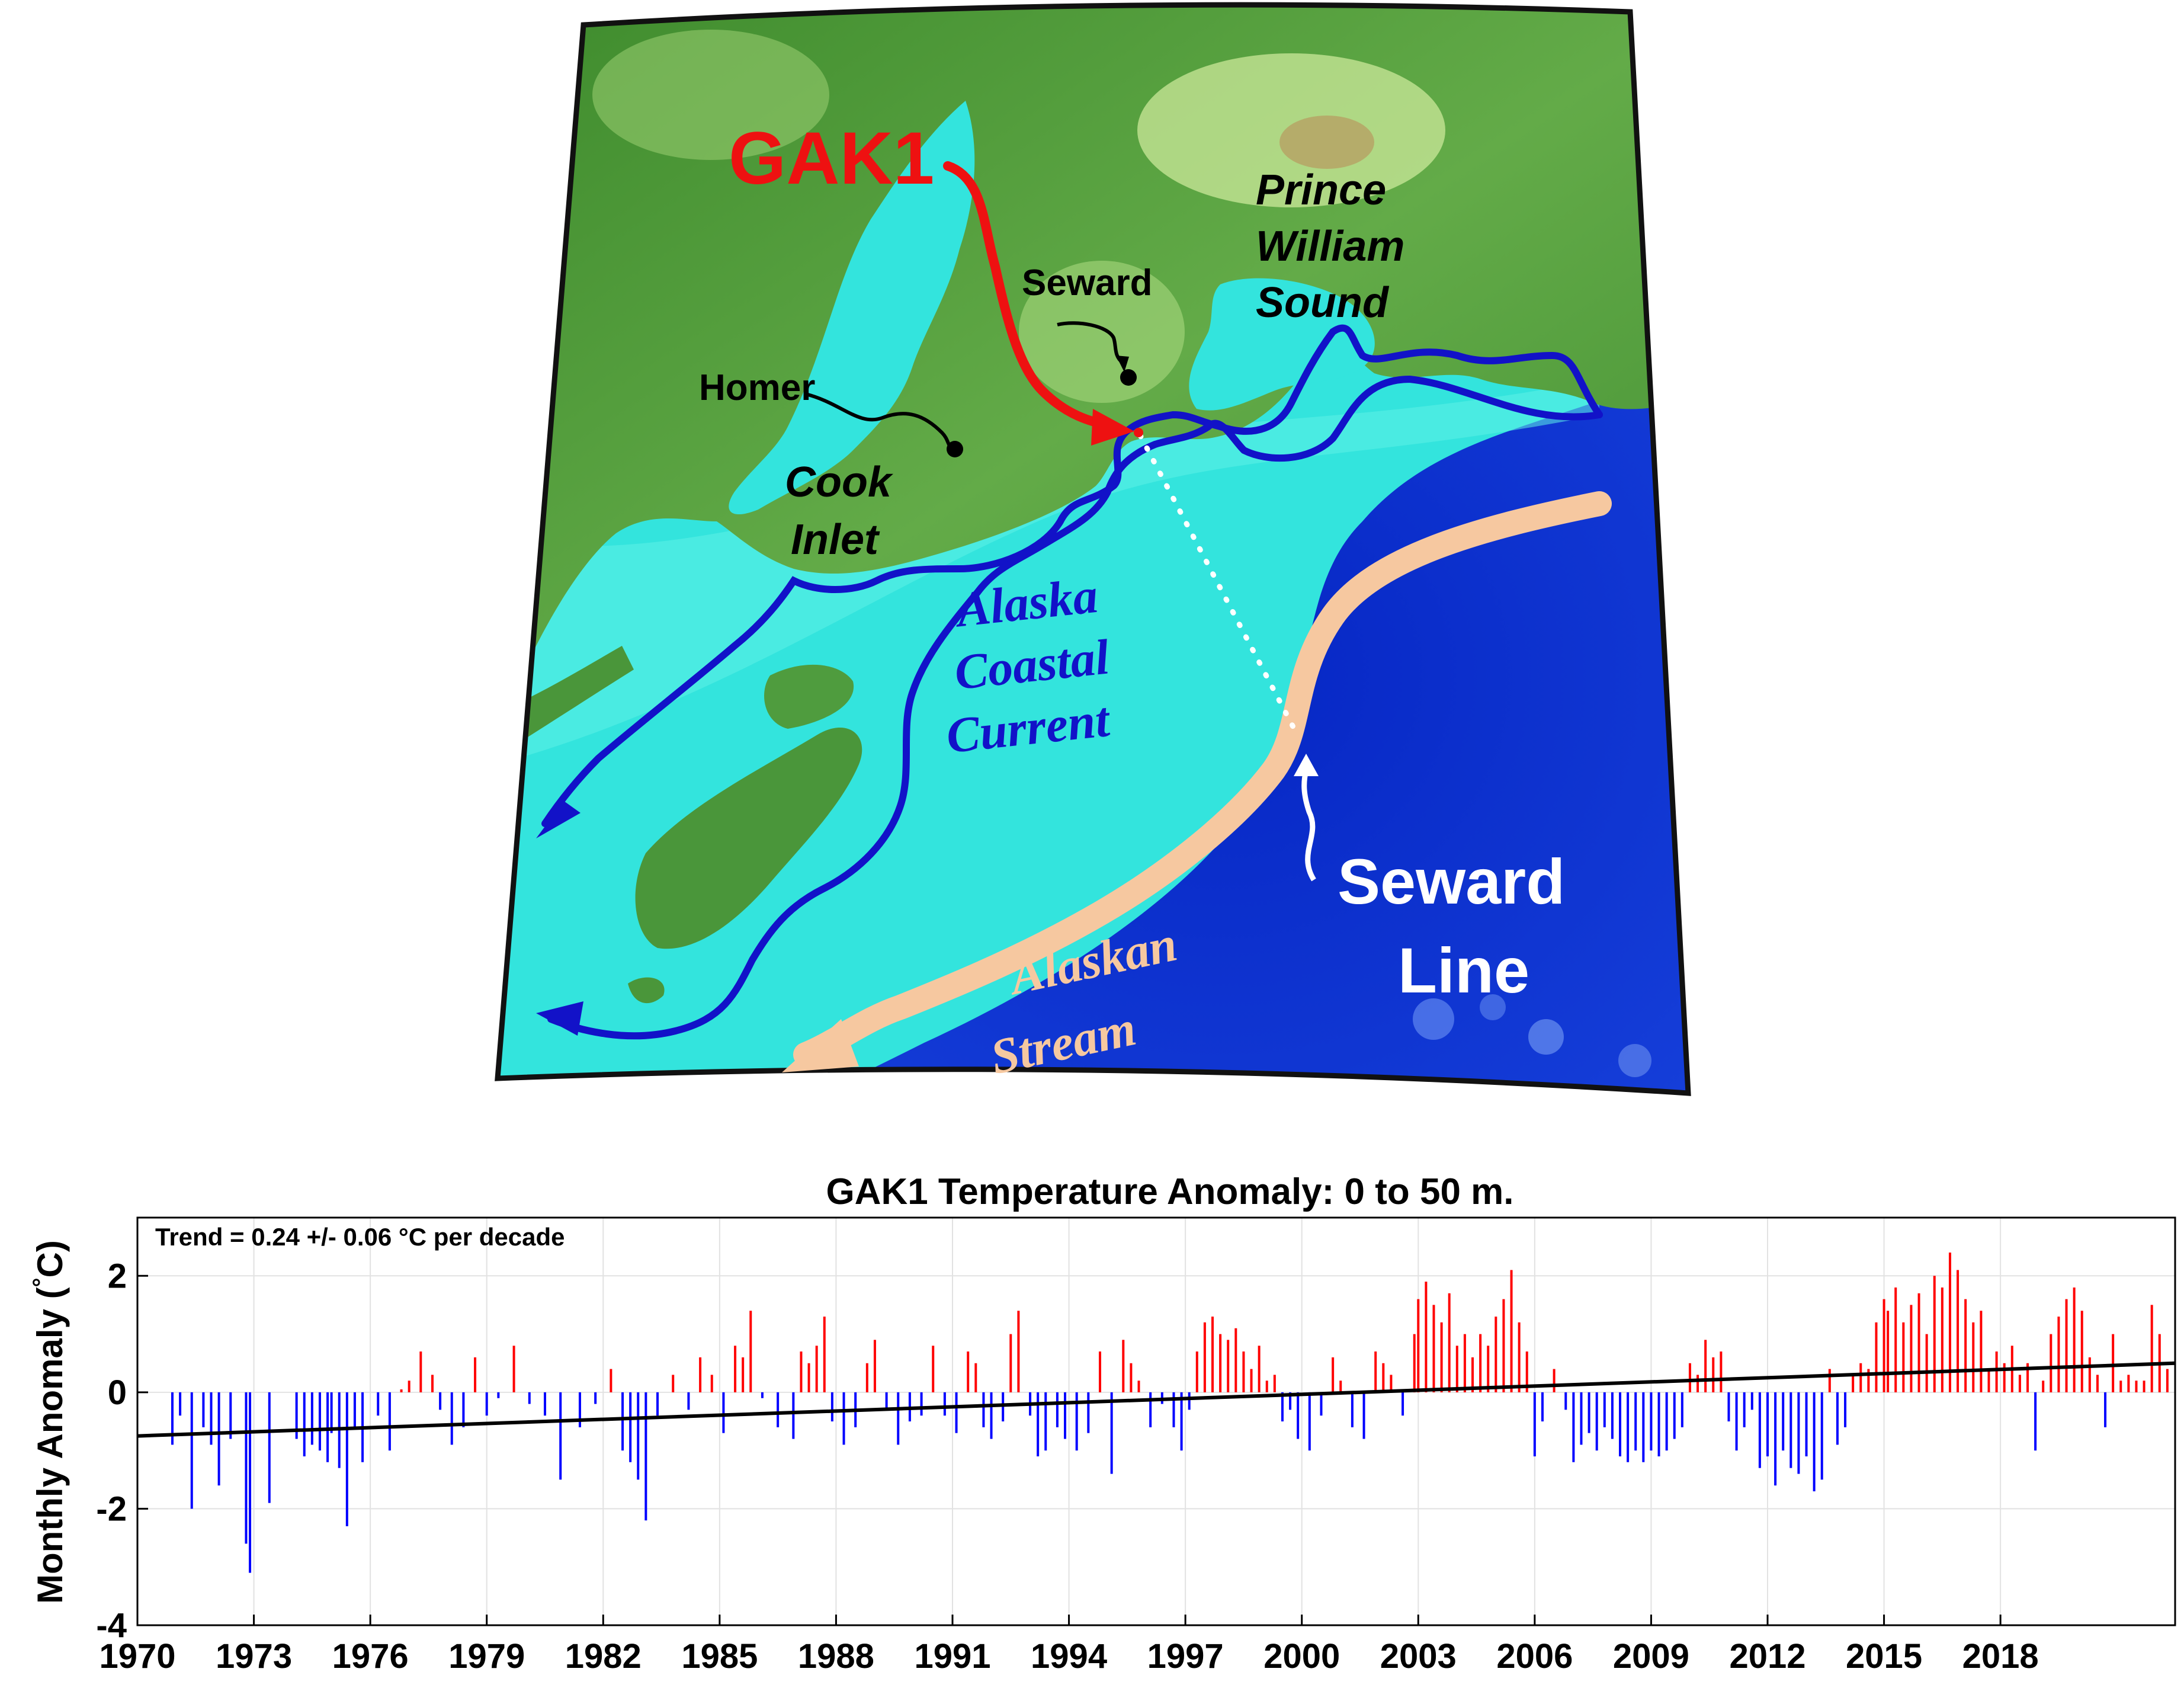 Image resolution: width=2184 pixels, height=1691 pixels. What do you see at coordinates (360, 1237) in the screenshot?
I see `trend-annotation: Trend = 0.24 +/- 0.06 °C per decade` at bounding box center [360, 1237].